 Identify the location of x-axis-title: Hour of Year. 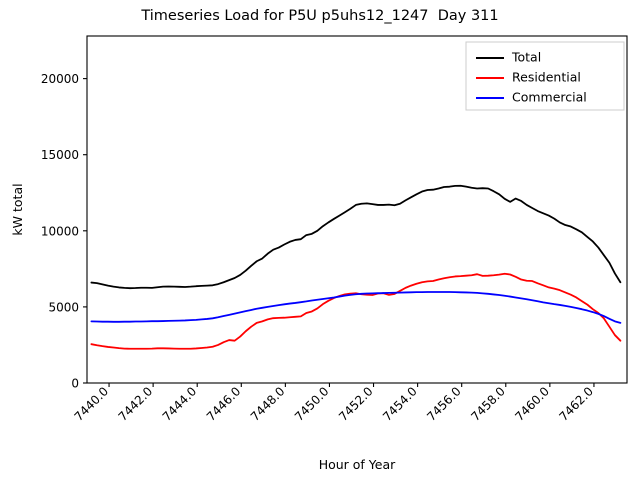
(357, 464).